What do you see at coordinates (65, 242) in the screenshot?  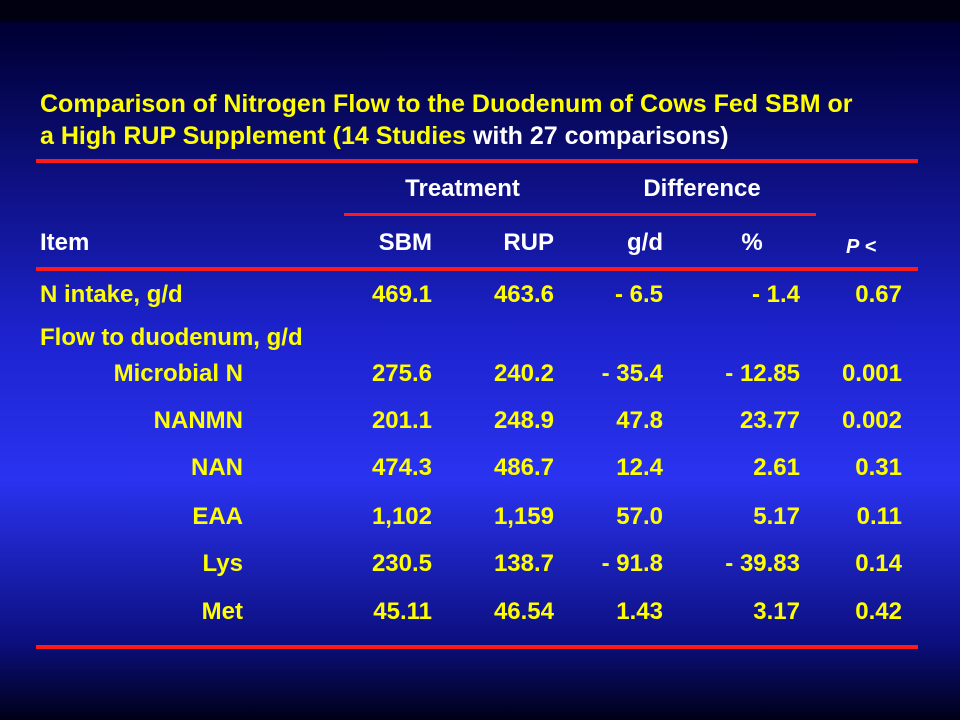 I see `item-column-header: Item` at bounding box center [65, 242].